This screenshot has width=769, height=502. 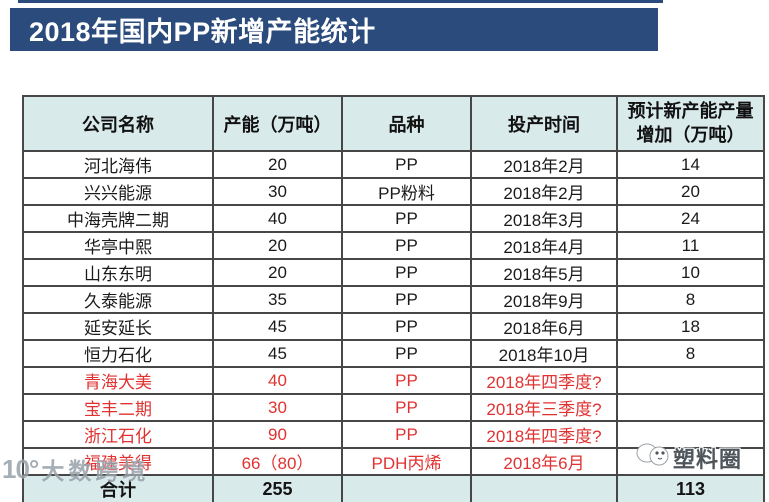 I want to click on cell-total-capacity: 255, so click(x=277, y=488).